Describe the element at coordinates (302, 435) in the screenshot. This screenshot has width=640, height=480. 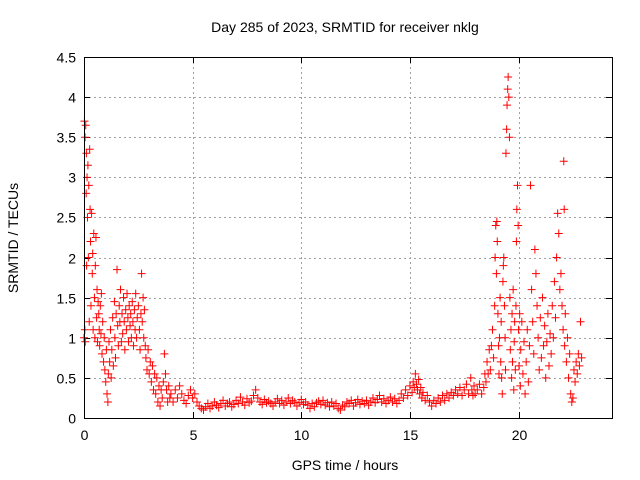
I see `x-tick-label: 10` at that location.